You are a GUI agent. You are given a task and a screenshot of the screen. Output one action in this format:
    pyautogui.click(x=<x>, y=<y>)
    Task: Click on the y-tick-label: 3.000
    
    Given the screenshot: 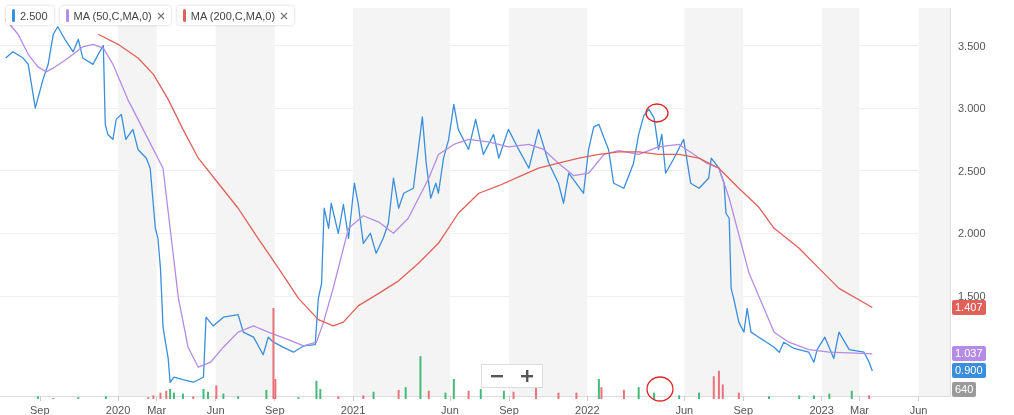 What is the action you would take?
    pyautogui.click(x=972, y=108)
    